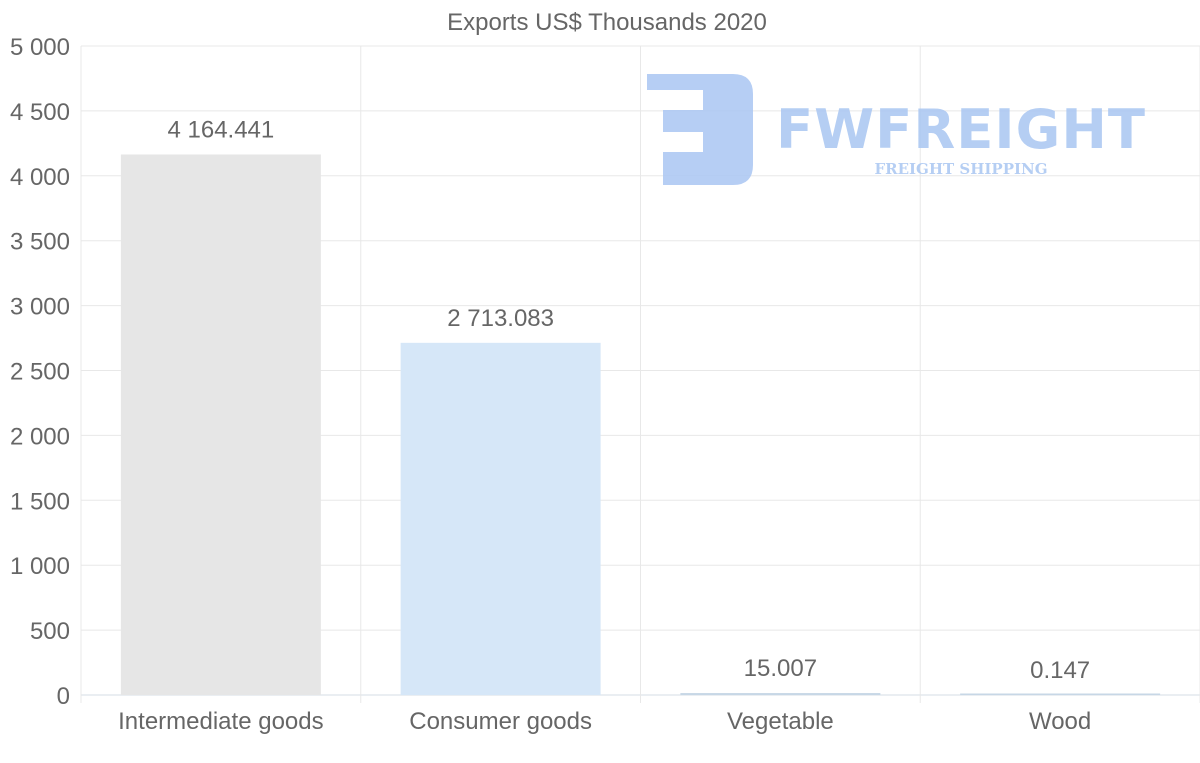  What do you see at coordinates (780, 668) in the screenshot?
I see `data-label: 15.007` at bounding box center [780, 668].